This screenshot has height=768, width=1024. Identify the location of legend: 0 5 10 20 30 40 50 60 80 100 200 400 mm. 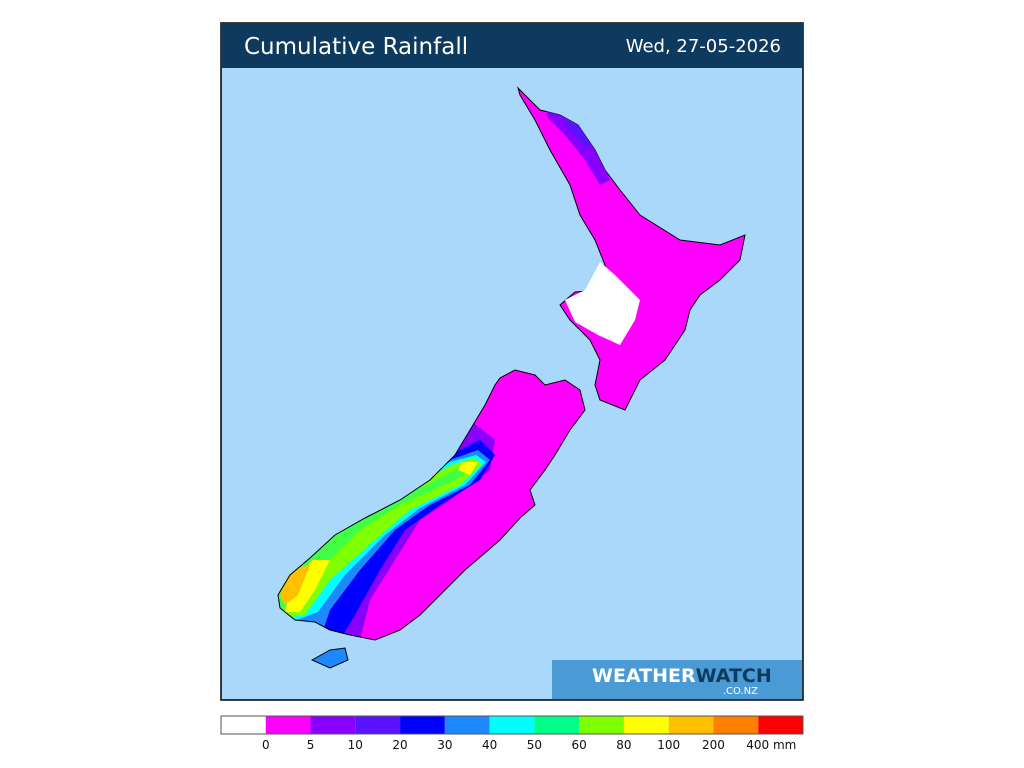
(512, 733).